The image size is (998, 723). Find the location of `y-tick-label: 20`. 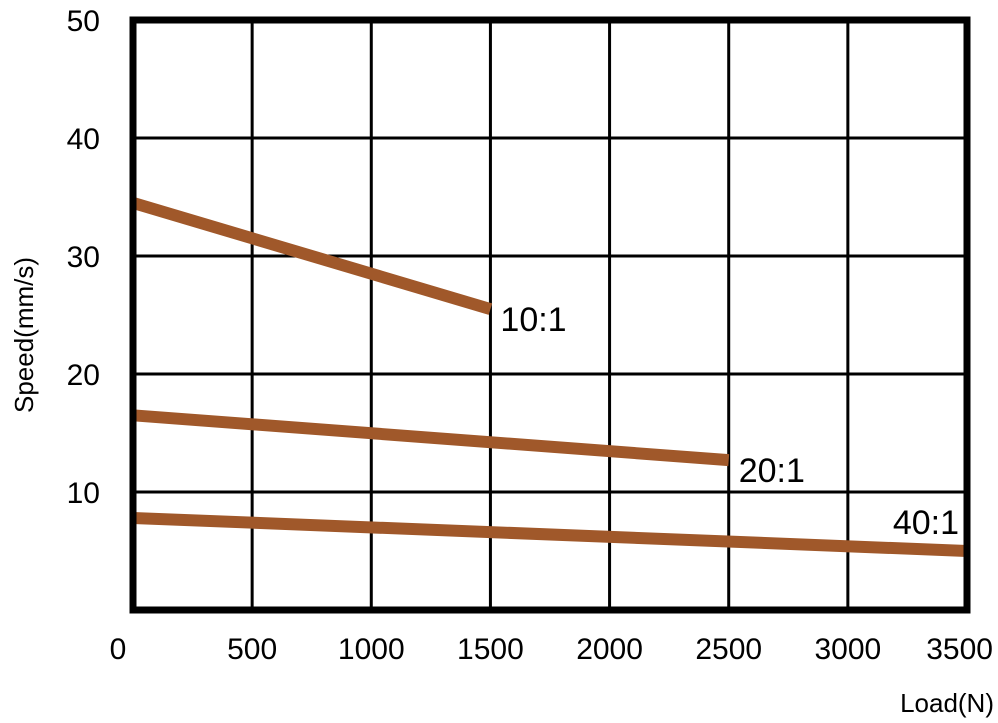

y-tick-label: 20 is located at coordinates (83, 375).